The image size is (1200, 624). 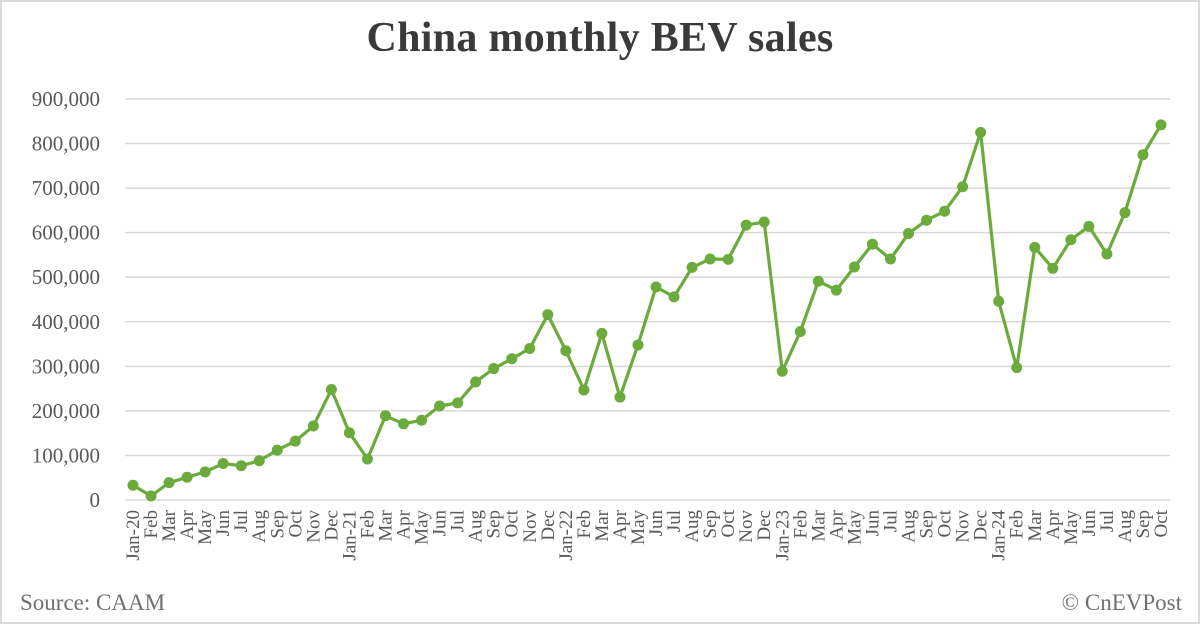 I want to click on y-tick-label: 200,000, so click(x=66, y=411).